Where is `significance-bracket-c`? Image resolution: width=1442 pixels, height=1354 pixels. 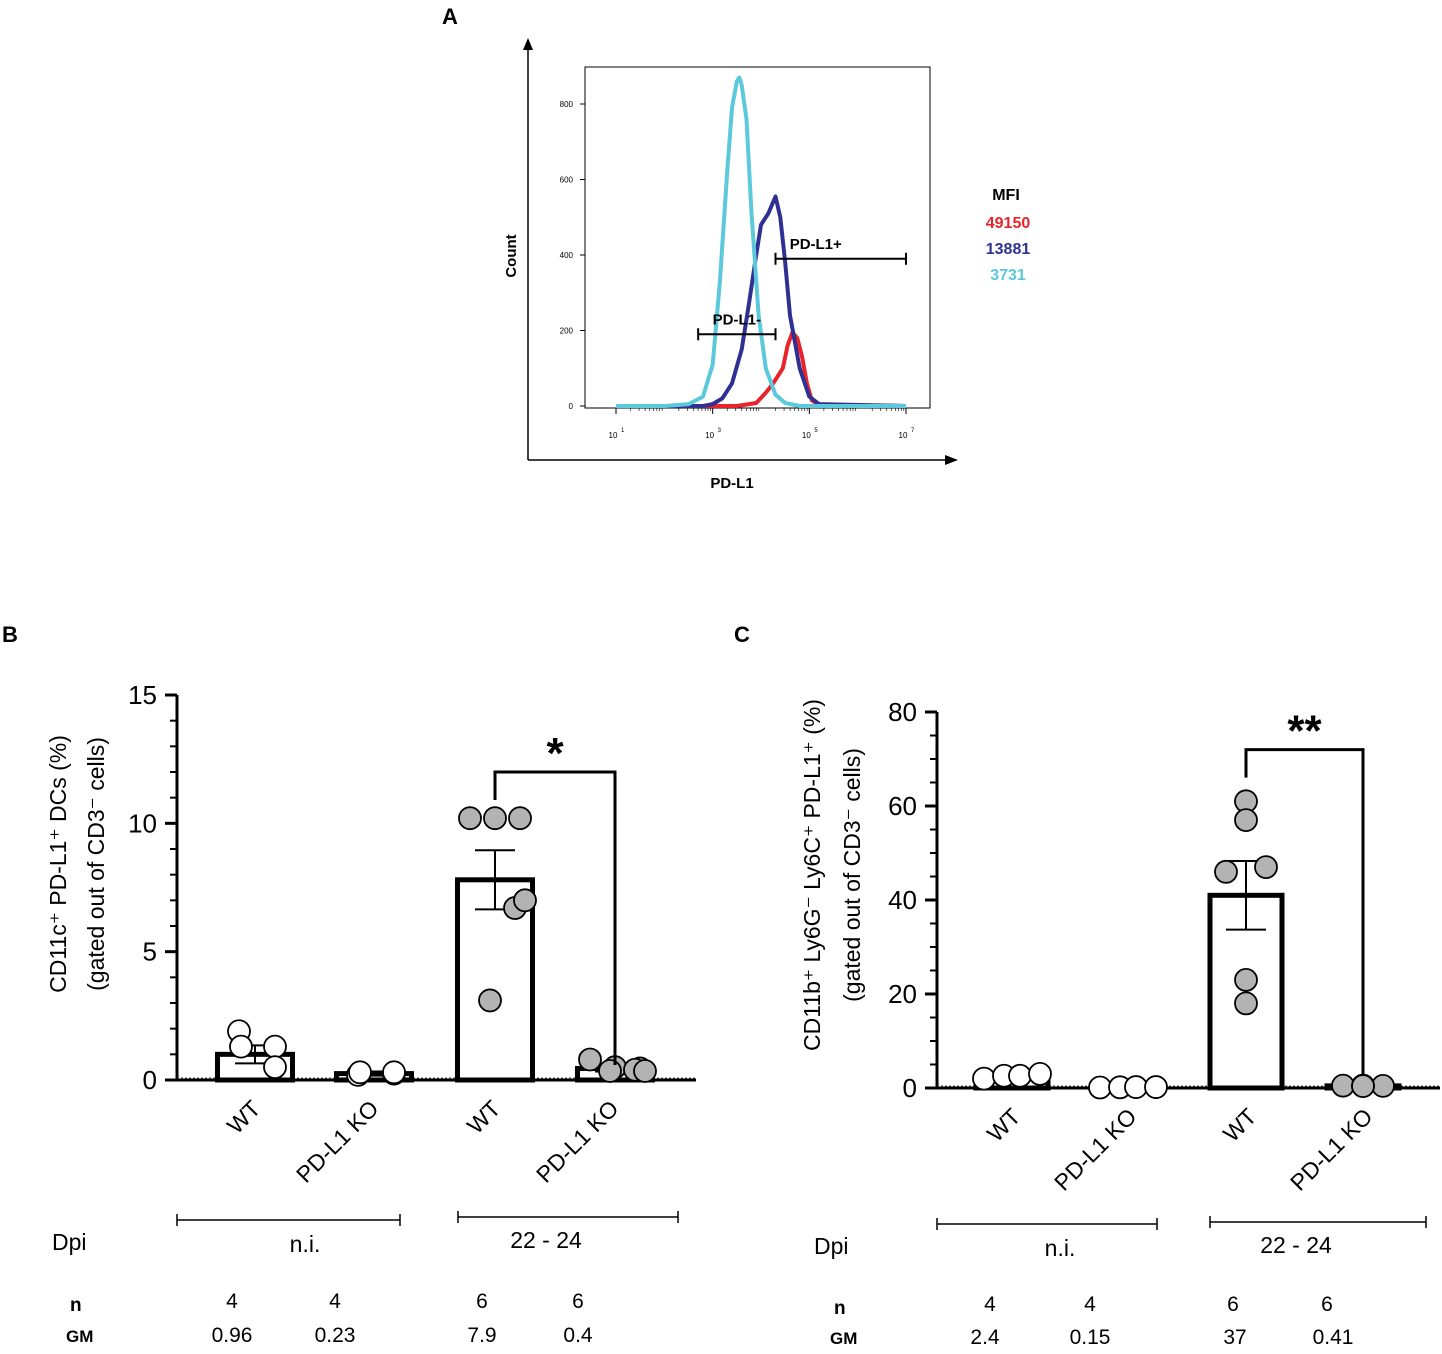 significance-bracket-c is located at coordinates (1304, 911).